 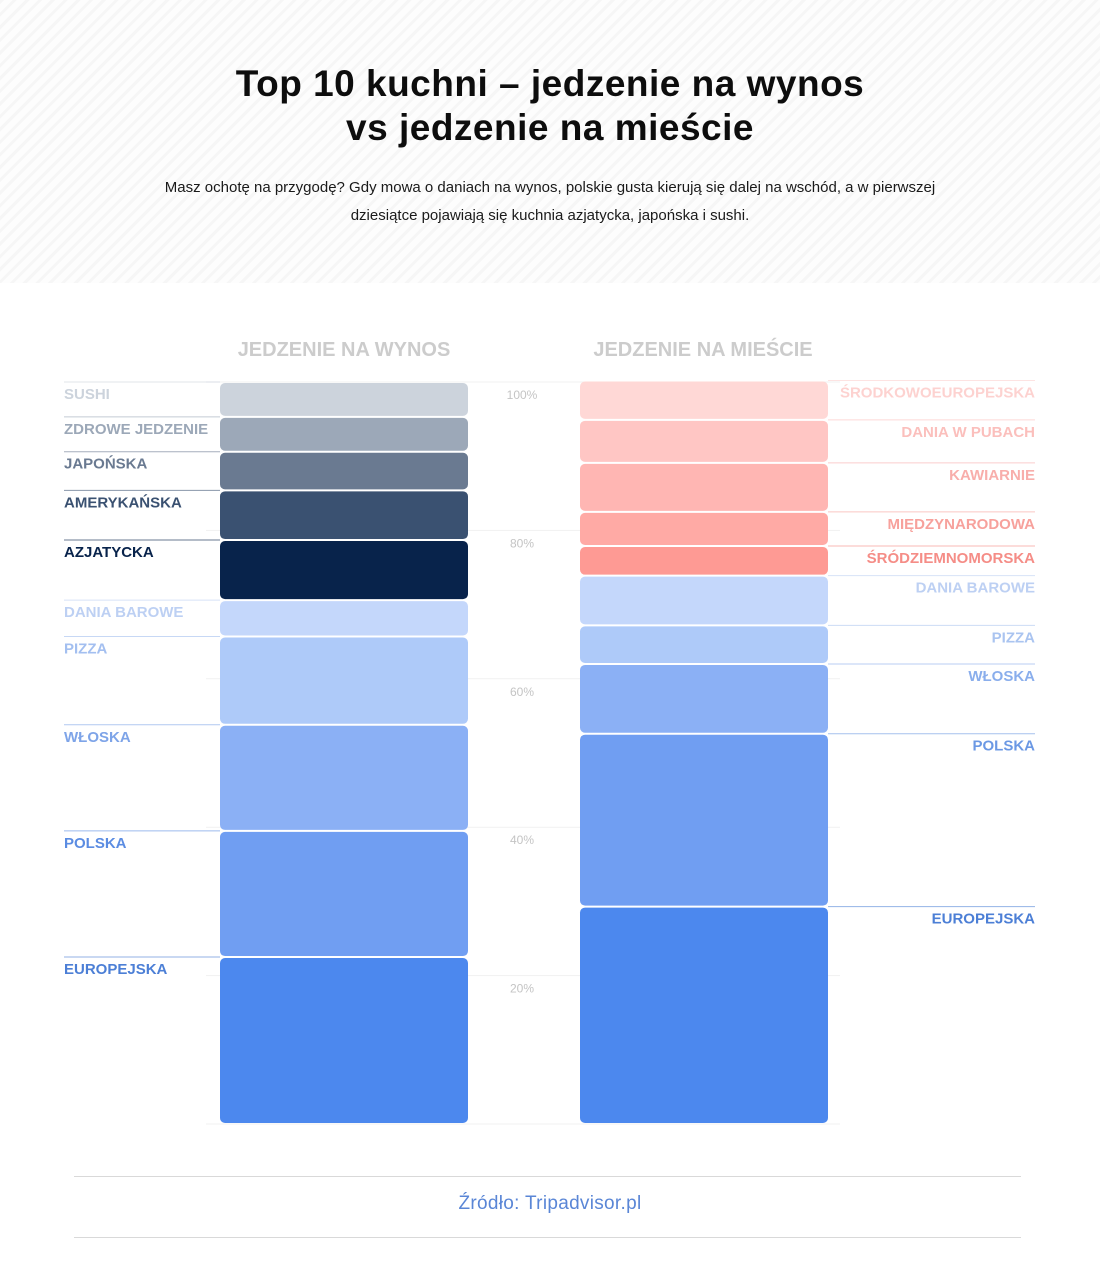 What do you see at coordinates (547, 1176) in the screenshot?
I see `footer-divider-top` at bounding box center [547, 1176].